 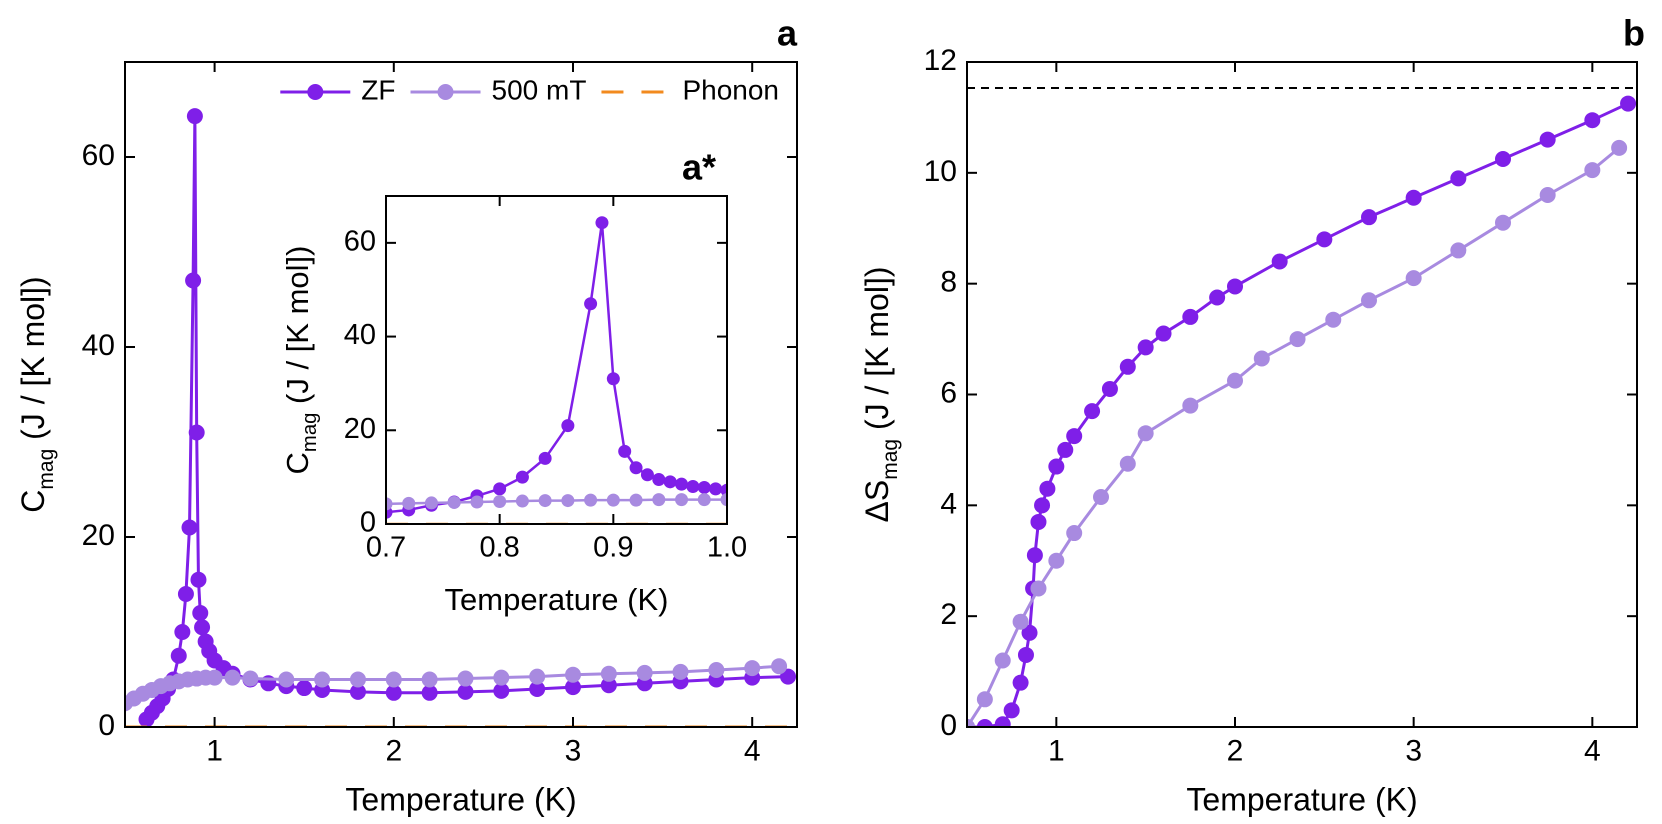 What do you see at coordinates (98, 535) in the screenshot?
I see `y-tick-label: 20` at bounding box center [98, 535].